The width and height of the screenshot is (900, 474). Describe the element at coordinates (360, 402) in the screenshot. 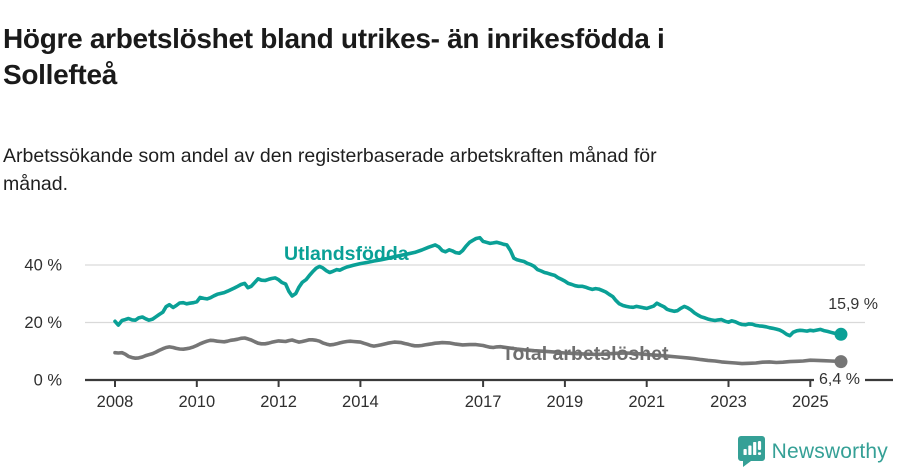

I see `svg-text: 2014` at that location.